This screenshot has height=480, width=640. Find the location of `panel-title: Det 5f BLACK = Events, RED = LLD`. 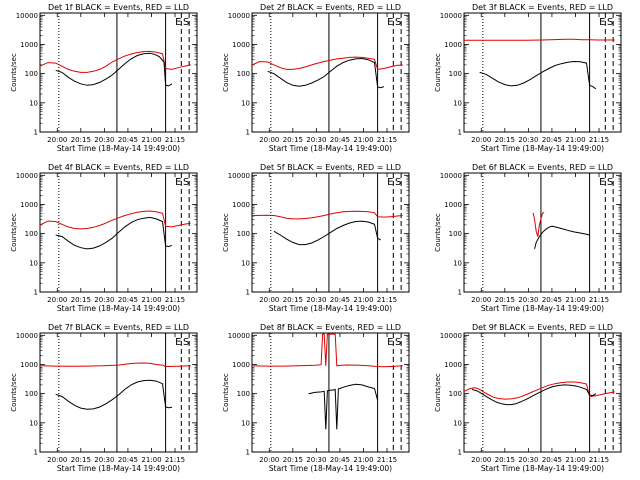

panel-title: Det 5f BLACK = Events, RED = LLD is located at coordinates (330, 167).